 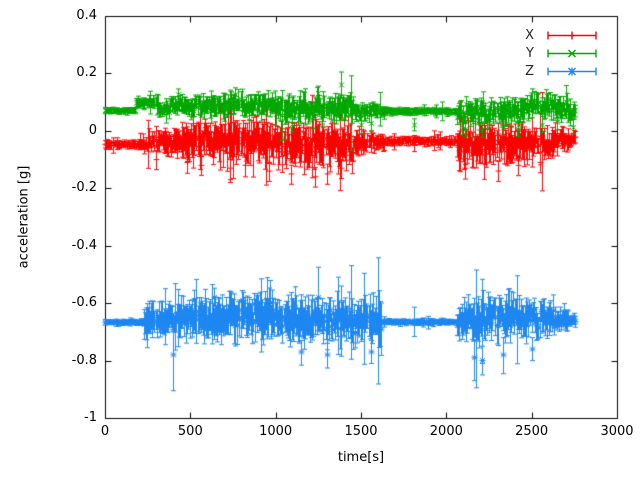 I want to click on y-tick-label: -0.4, so click(x=84, y=245).